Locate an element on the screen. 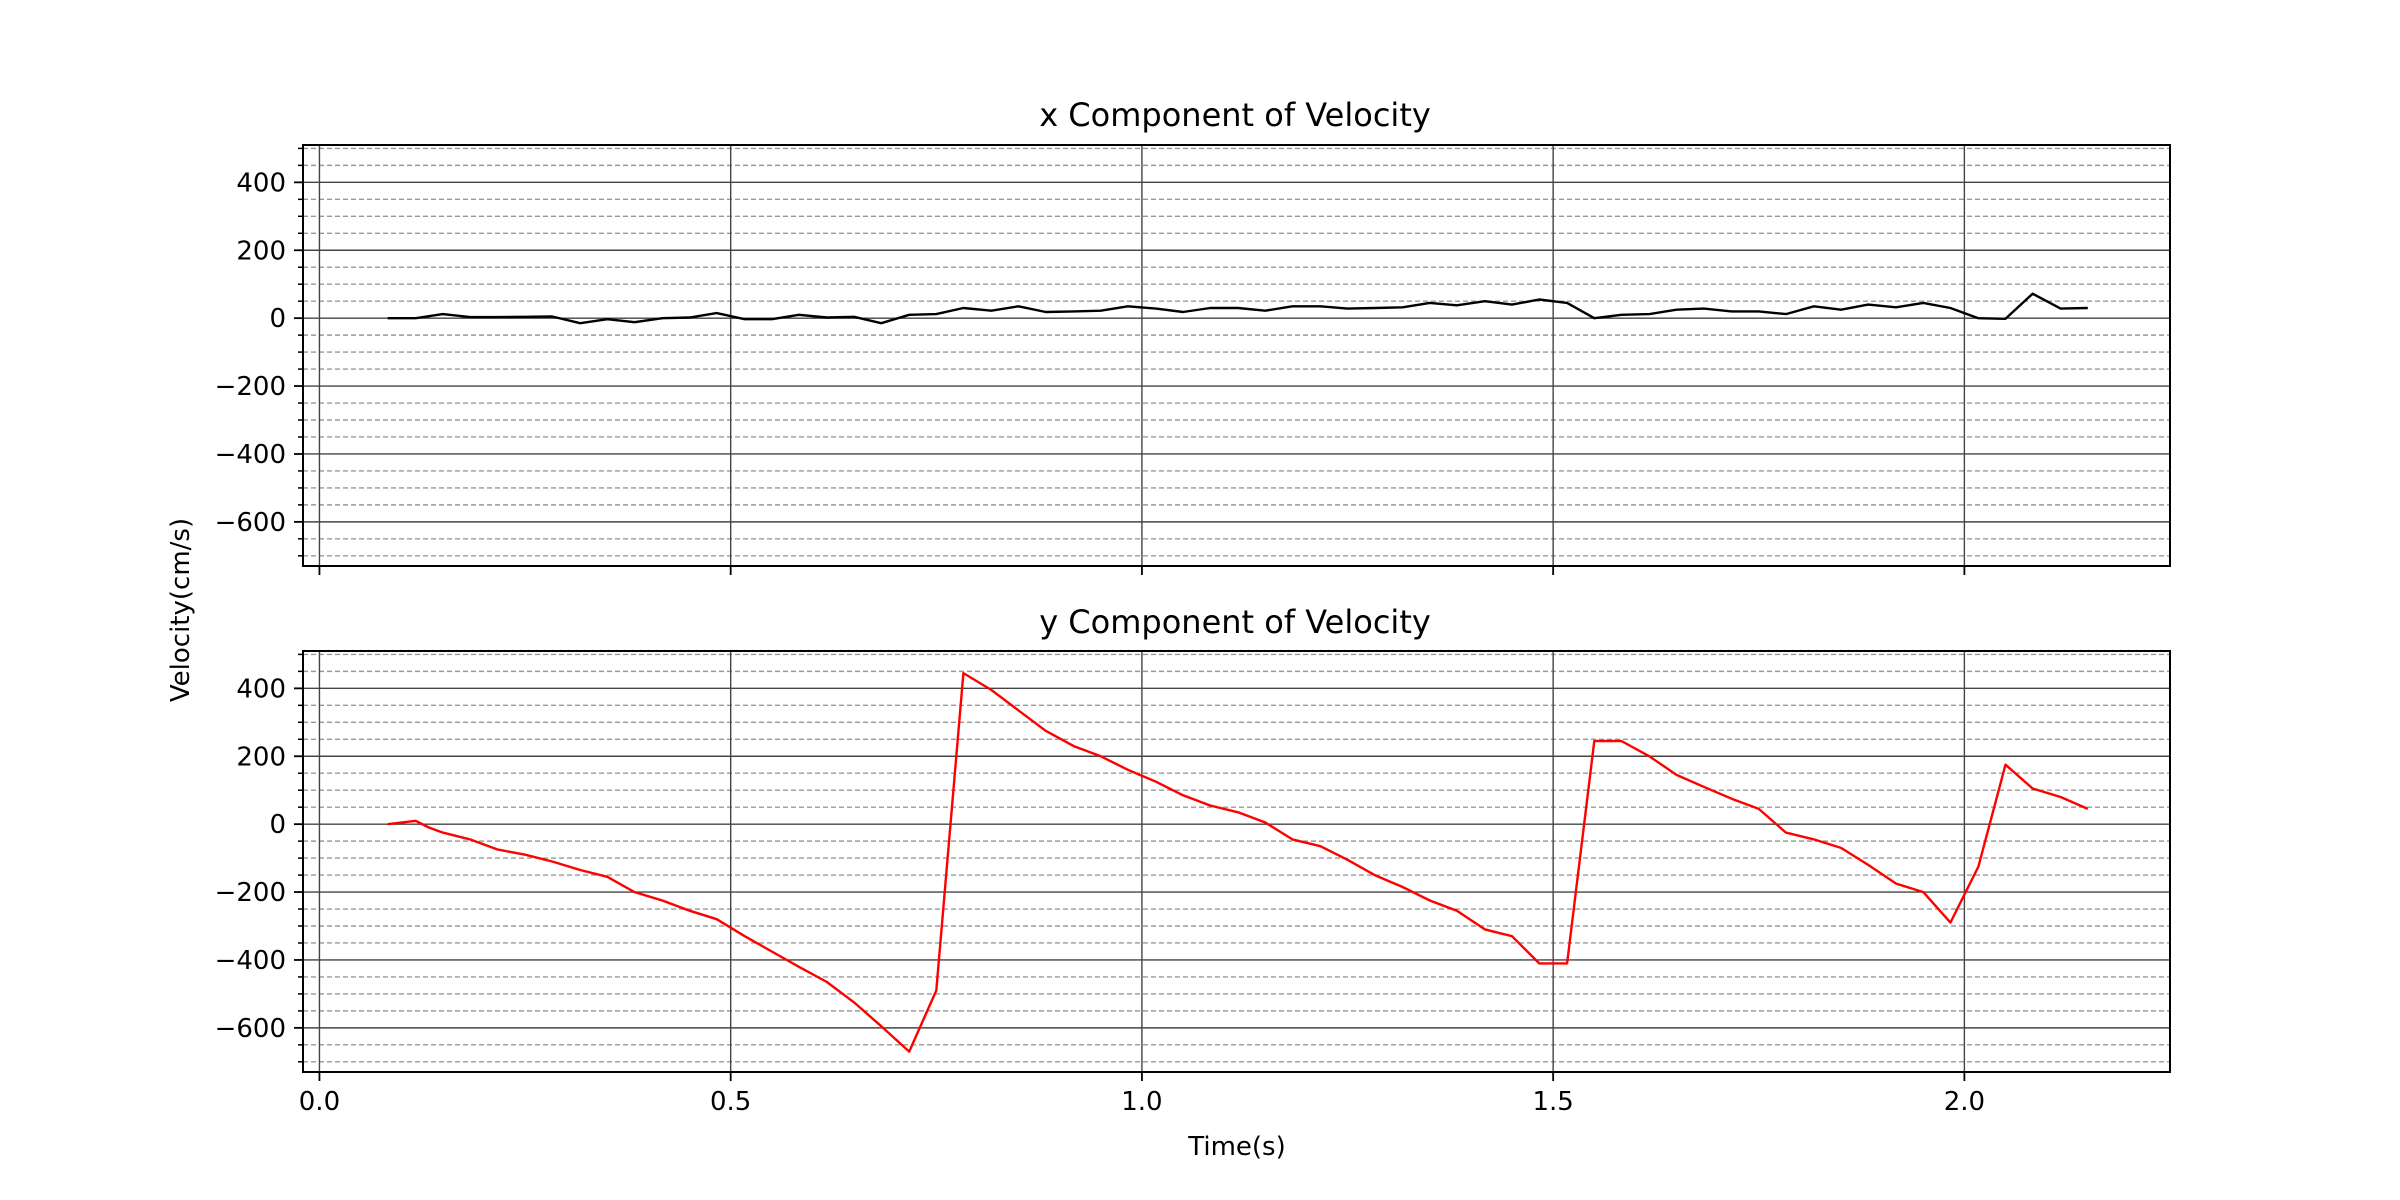 The width and height of the screenshot is (2400, 1200). y-axis-label: Velocity(cm/s) is located at coordinates (181, 610).